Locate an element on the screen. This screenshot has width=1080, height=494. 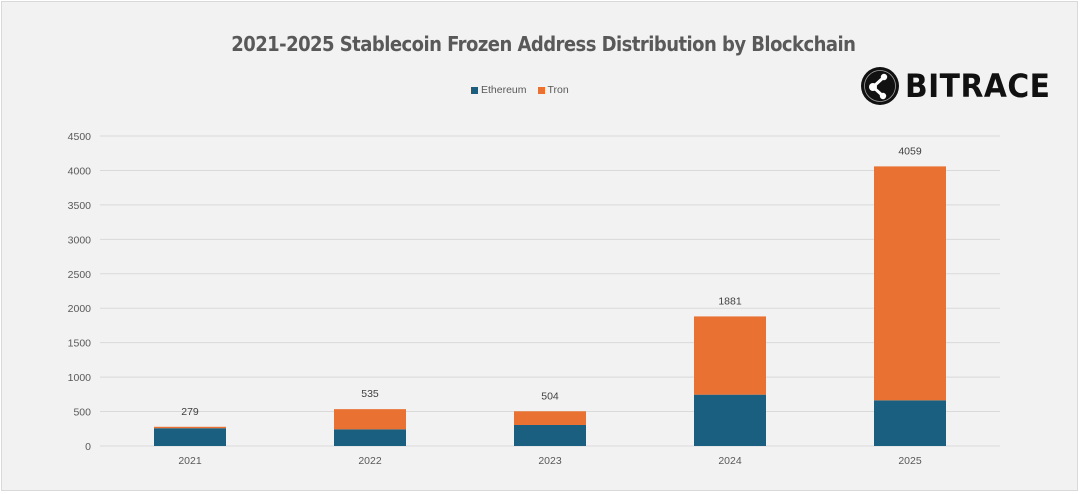
x-axis-ticks: 2021 2022 2023 2024 2025 is located at coordinates (550, 461).